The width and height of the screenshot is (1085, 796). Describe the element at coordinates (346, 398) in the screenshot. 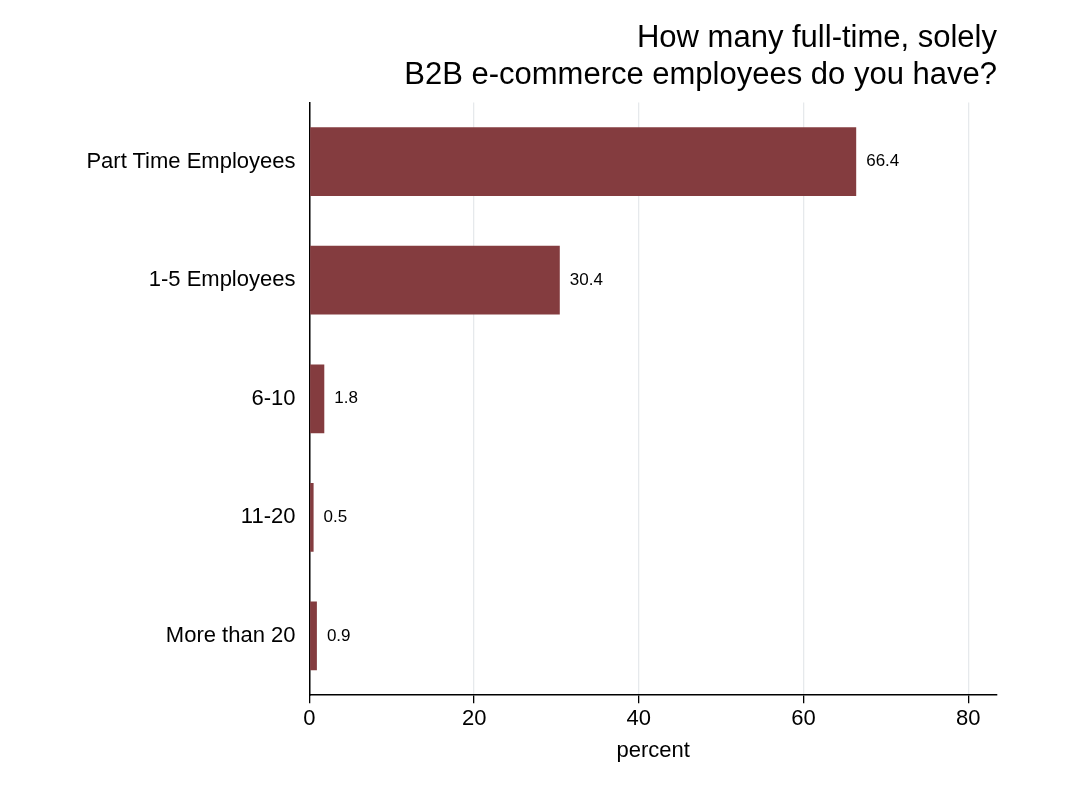

I see `data-label: 1.8` at that location.